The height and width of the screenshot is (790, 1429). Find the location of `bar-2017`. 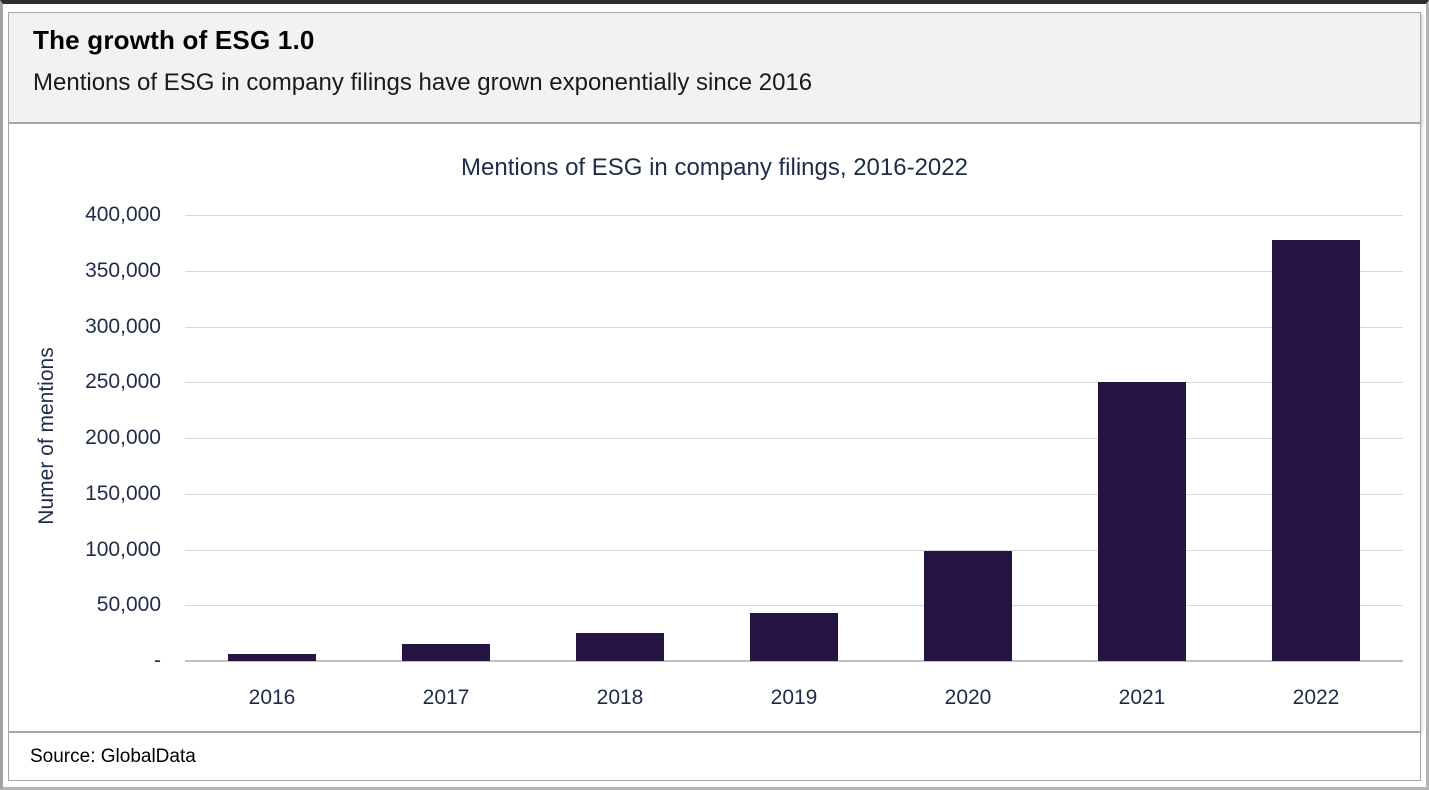

bar-2017 is located at coordinates (446, 652).